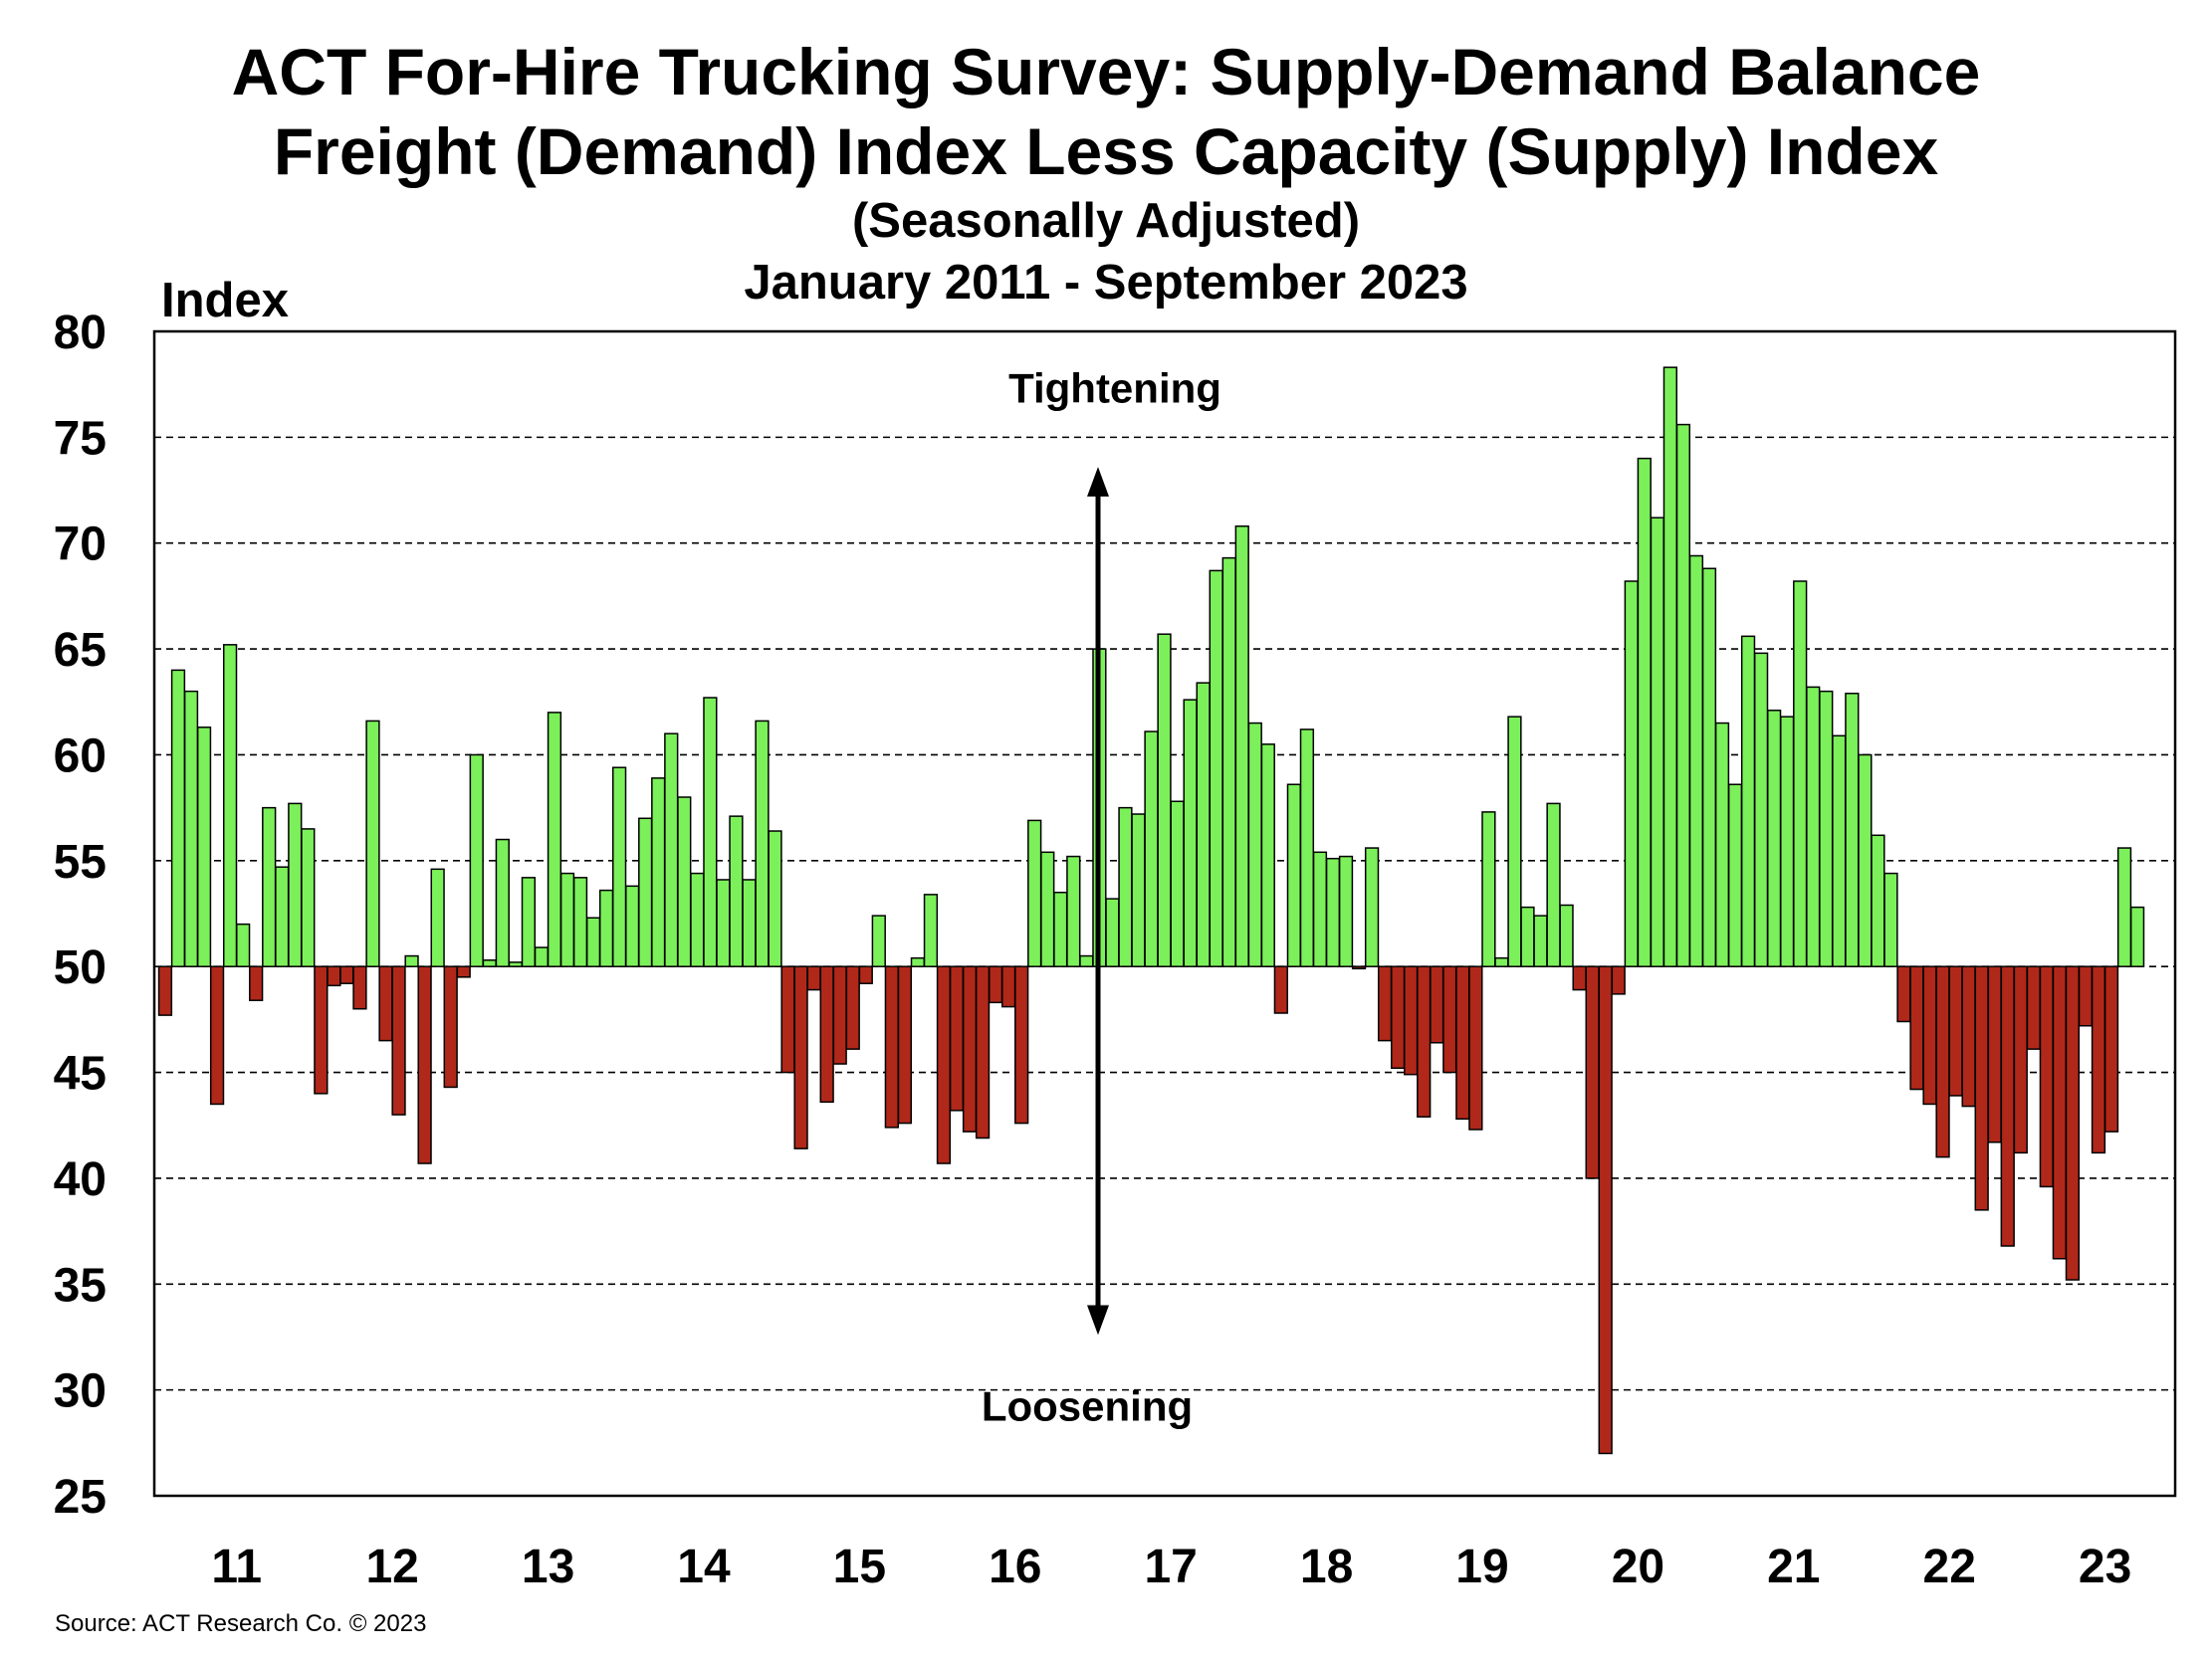 This screenshot has height=1660, width=2212. Describe the element at coordinates (859, 1567) in the screenshot. I see `x-tick-label: 15` at that location.